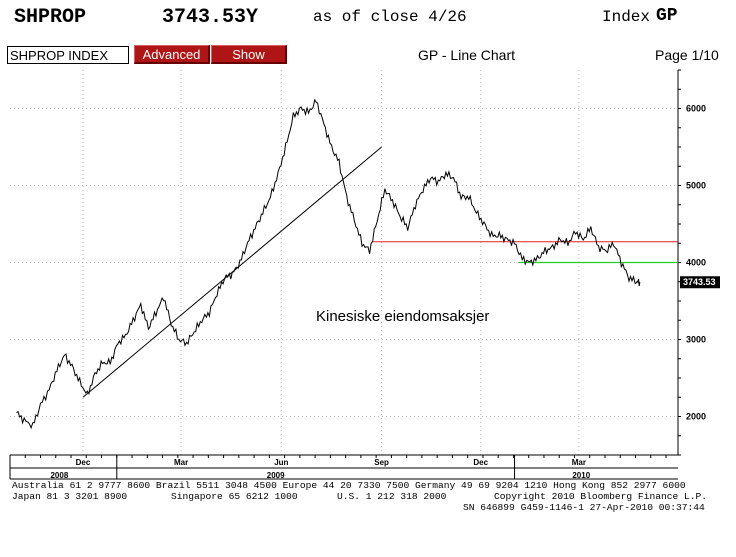  What do you see at coordinates (249, 54) in the screenshot?
I see `show-button: Show` at bounding box center [249, 54].